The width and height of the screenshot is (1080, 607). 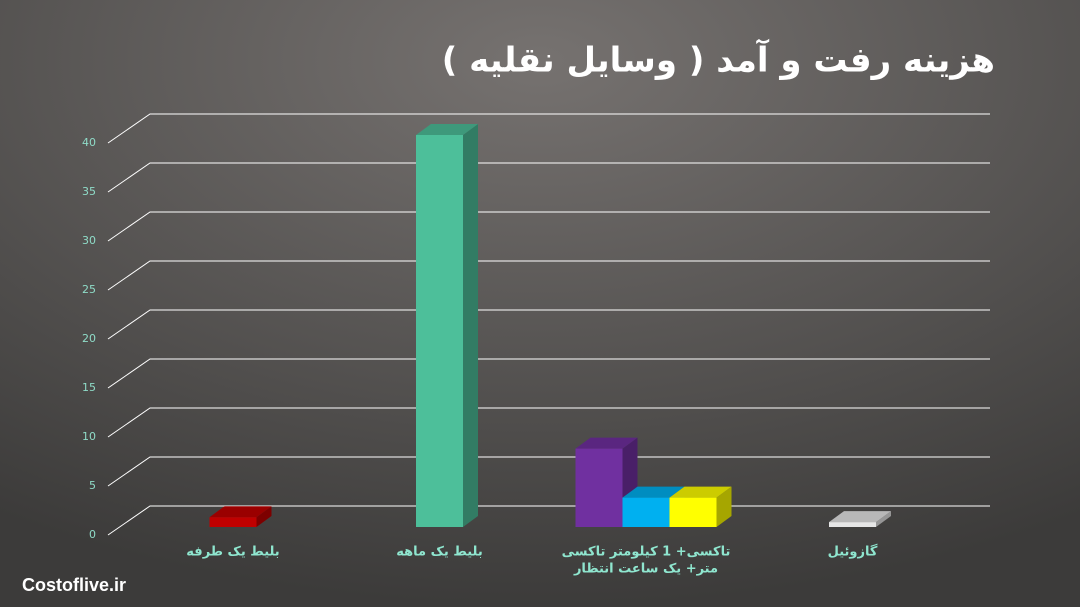 What do you see at coordinates (74, 585) in the screenshot?
I see `watermark: Costoflive.ir` at bounding box center [74, 585].